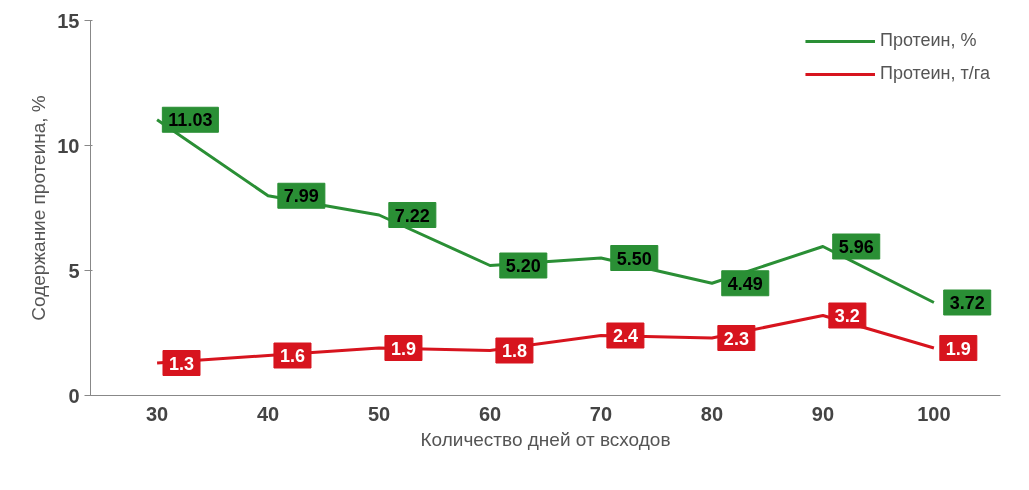  I want to click on data-label: 4.49, so click(745, 283).